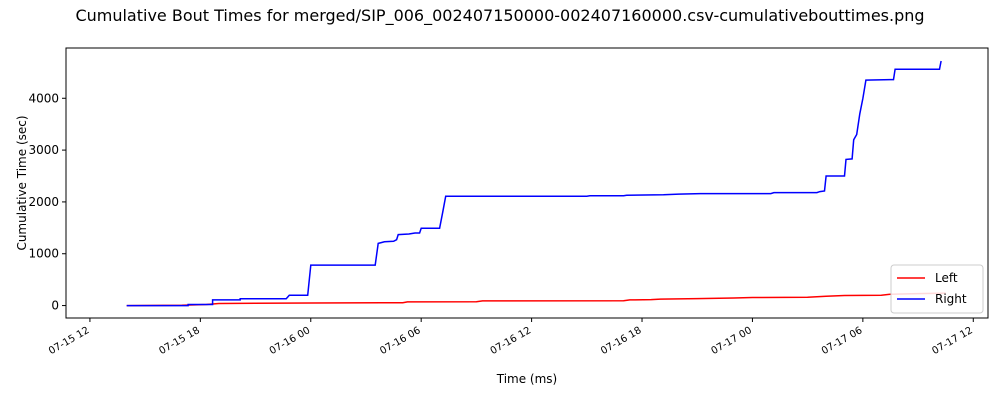 The image size is (1000, 400). I want to click on legend-box, so click(937, 289).